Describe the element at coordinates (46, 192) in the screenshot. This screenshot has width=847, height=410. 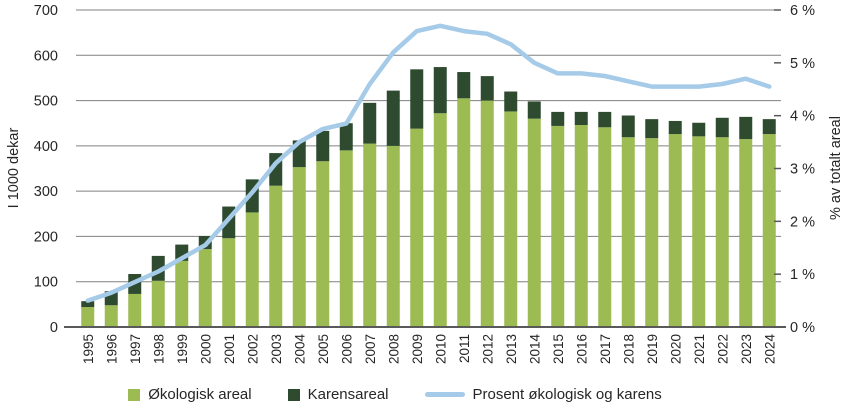
I see `left-axis-tick-300: 300` at that location.